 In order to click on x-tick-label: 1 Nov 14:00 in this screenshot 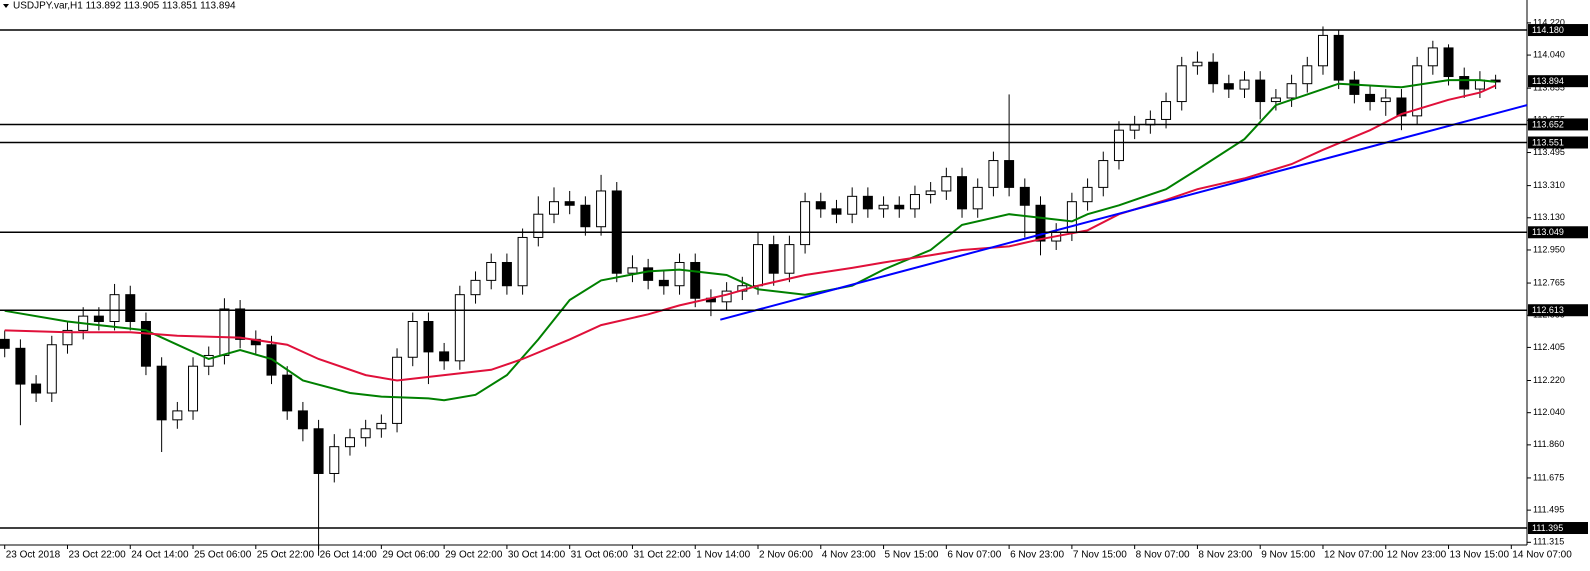, I will do `click(723, 555)`.